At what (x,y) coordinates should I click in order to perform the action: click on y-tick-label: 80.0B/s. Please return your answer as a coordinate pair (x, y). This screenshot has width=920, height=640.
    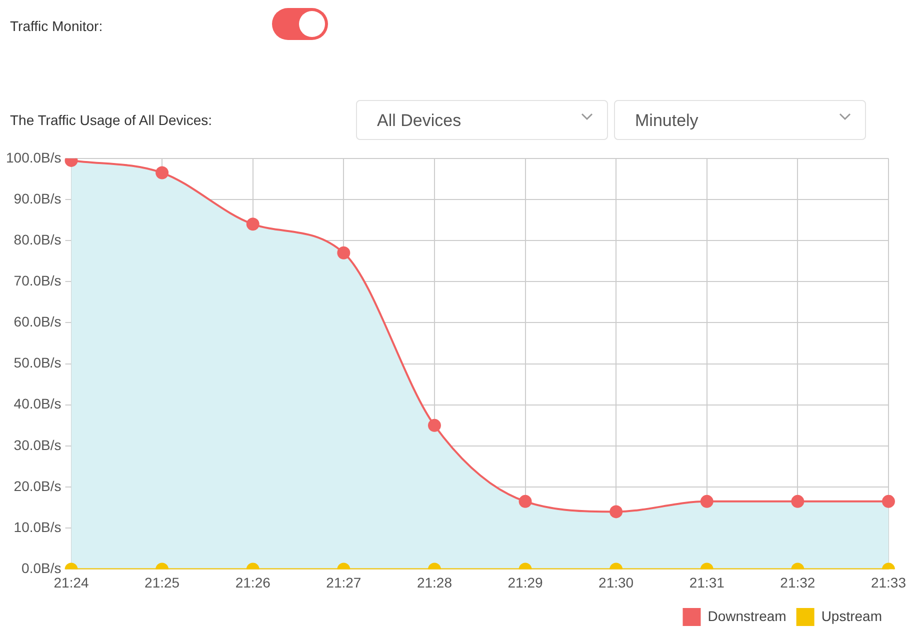
    Looking at the image, I should click on (38, 239).